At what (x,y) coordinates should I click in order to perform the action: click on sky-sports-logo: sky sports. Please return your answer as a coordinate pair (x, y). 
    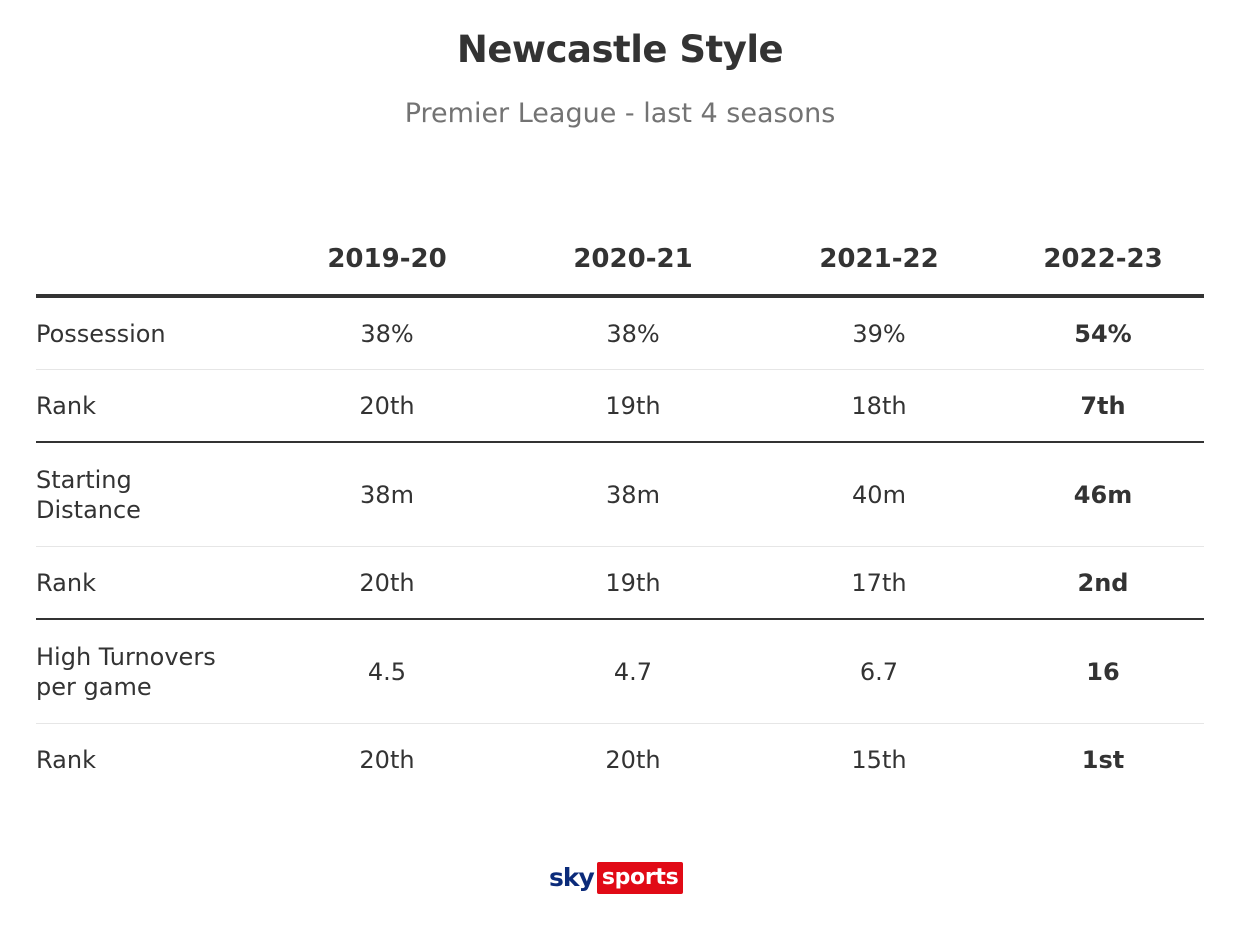
    Looking at the image, I should click on (616, 878).